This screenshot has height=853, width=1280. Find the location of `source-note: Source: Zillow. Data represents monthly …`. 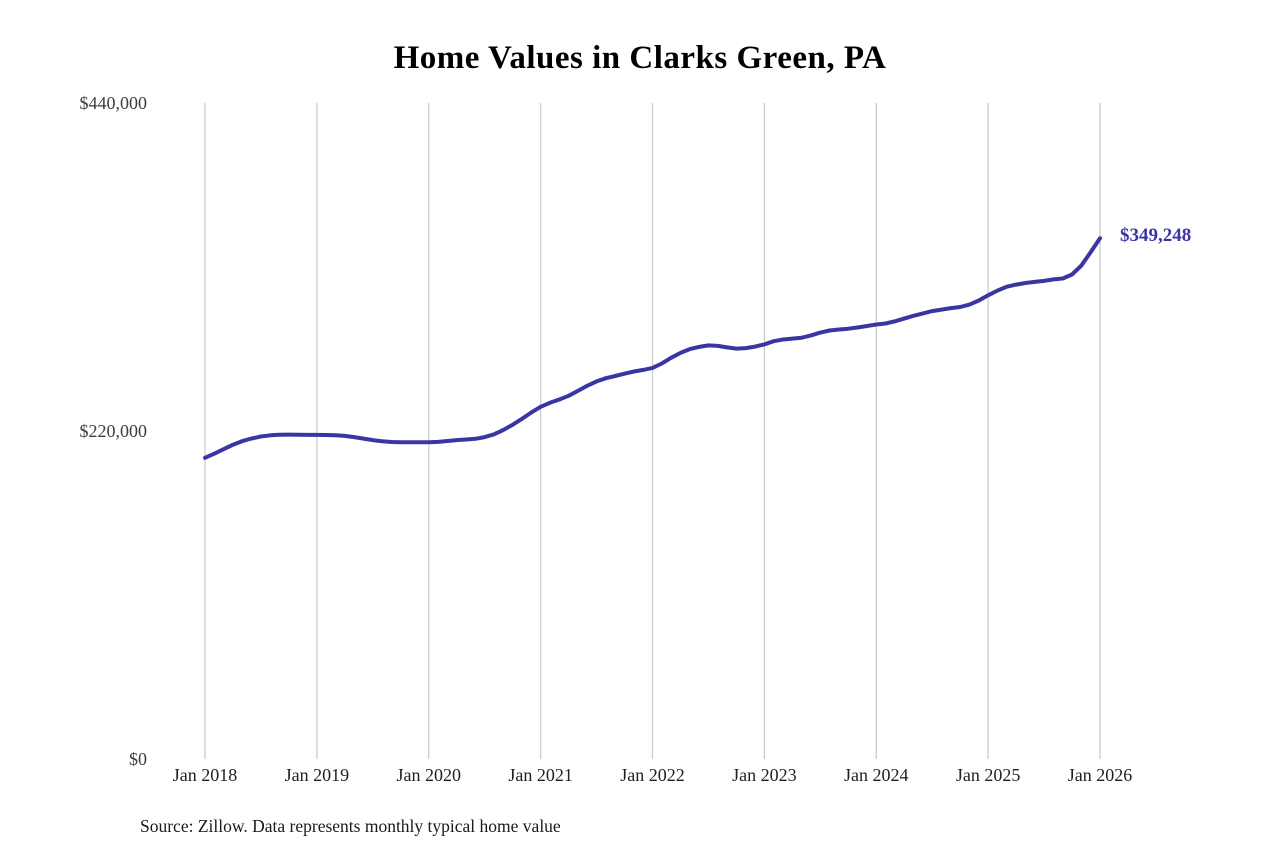

source-note: Source: Zillow. Data represents monthly … is located at coordinates (350, 826).